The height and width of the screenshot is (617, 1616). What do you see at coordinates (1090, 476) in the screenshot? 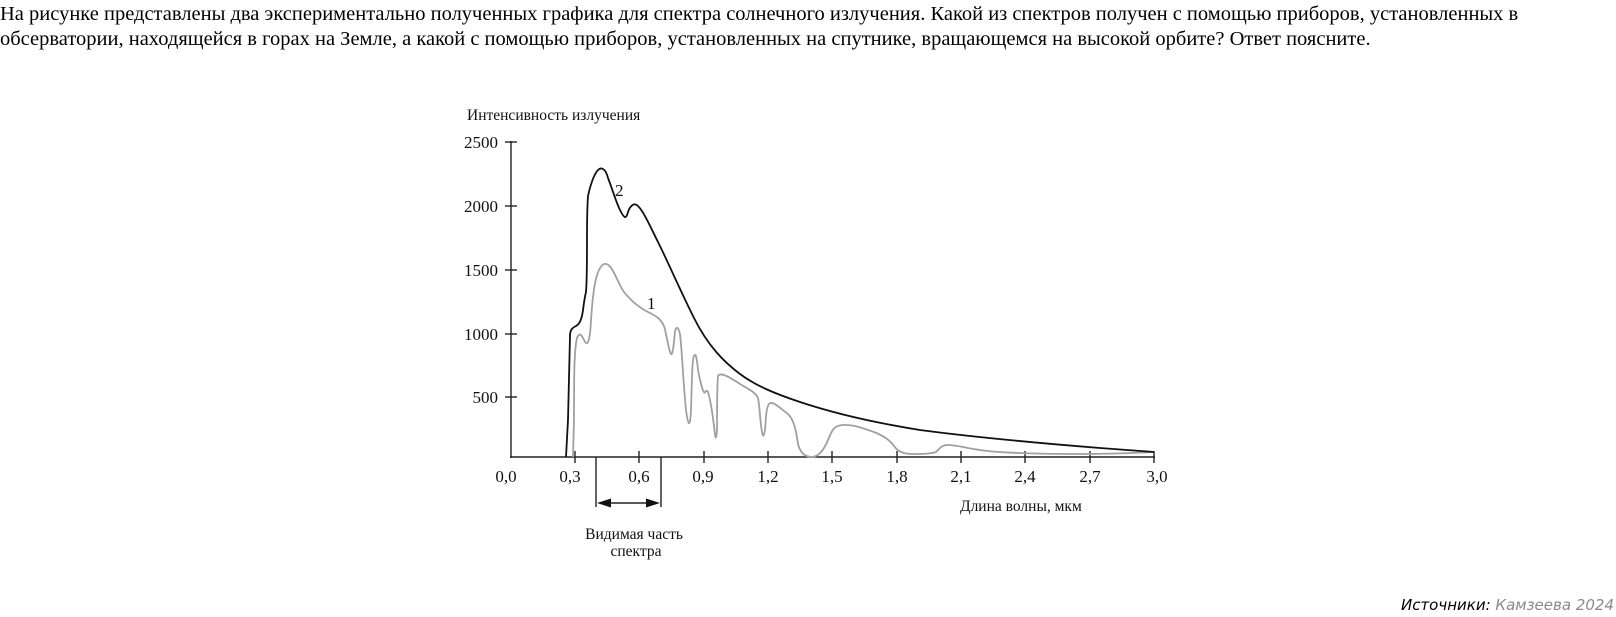
I see `x-tick-2-7: 2,7` at bounding box center [1090, 476].